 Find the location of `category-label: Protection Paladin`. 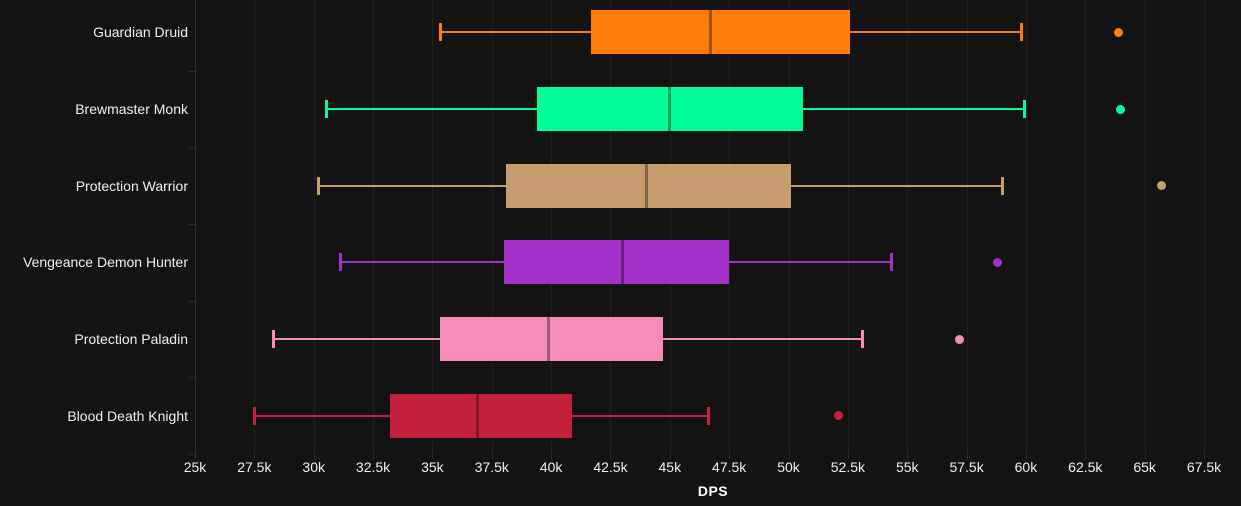

category-label: Protection Paladin is located at coordinates (131, 339).